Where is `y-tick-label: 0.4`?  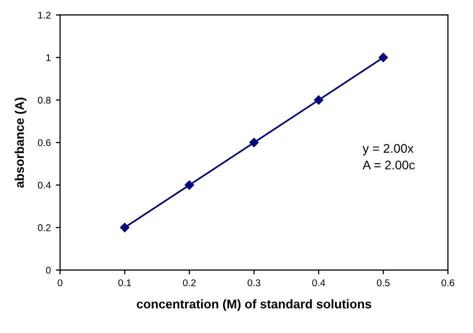
y-tick-label: 0.4 is located at coordinates (44, 185).